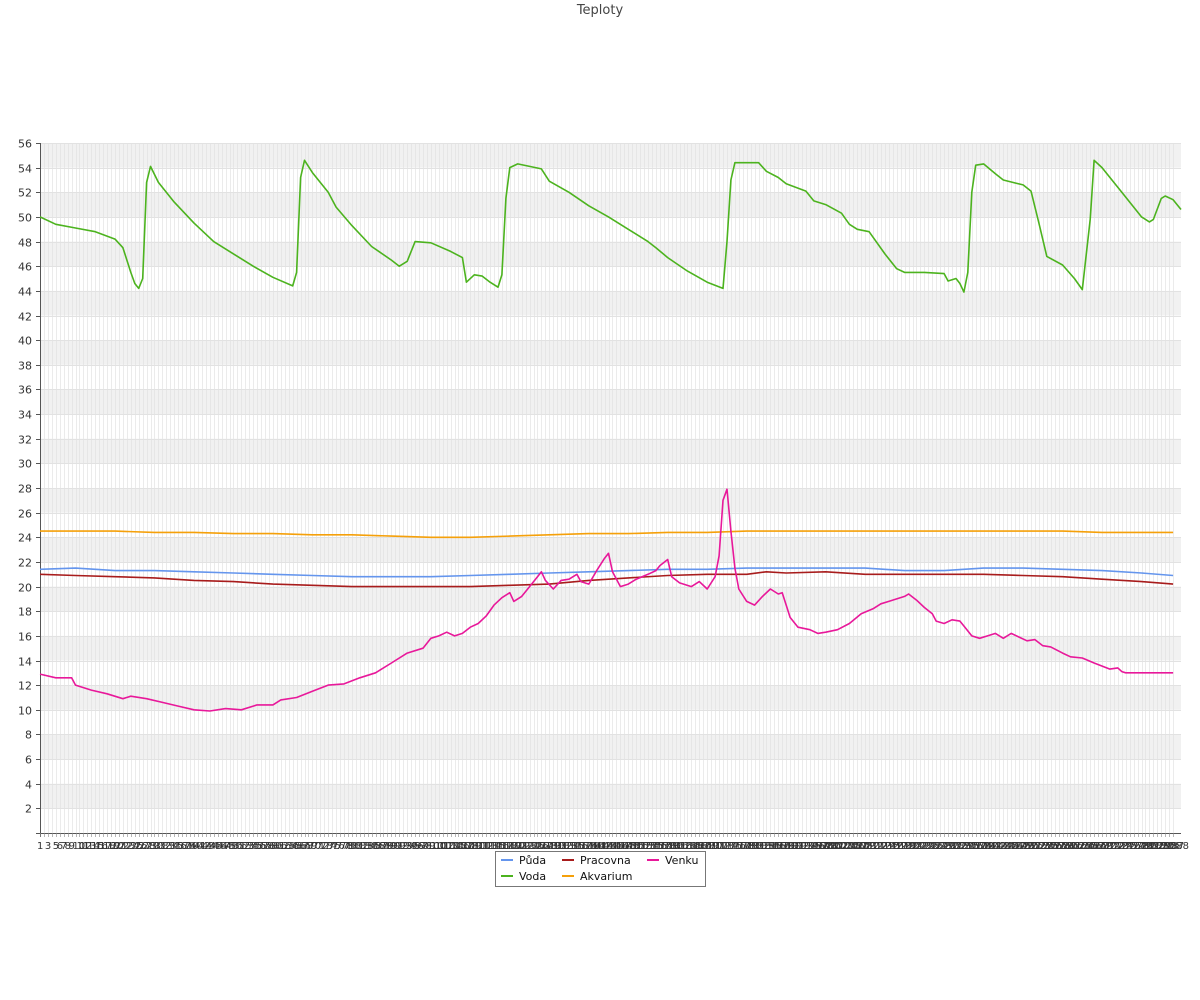 The height and width of the screenshot is (1000, 1200). Describe the element at coordinates (582, 846) in the screenshot. I see `x-tick-label: 137` at that location.